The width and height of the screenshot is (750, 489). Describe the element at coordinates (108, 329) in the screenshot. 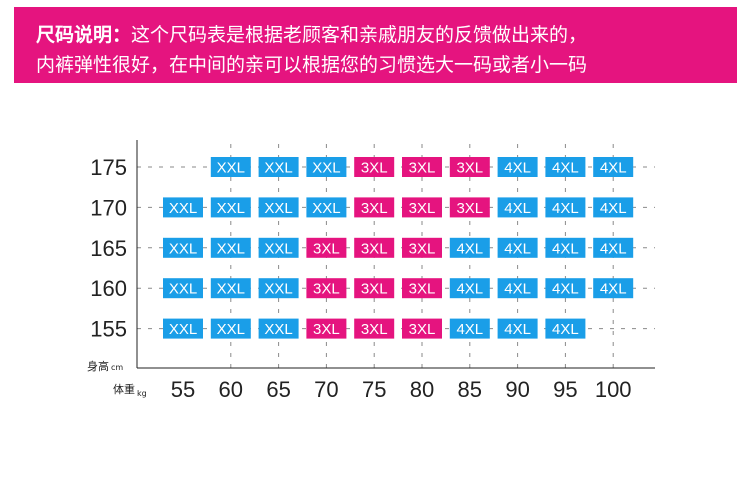

I see `y-tick-label: 155` at that location.